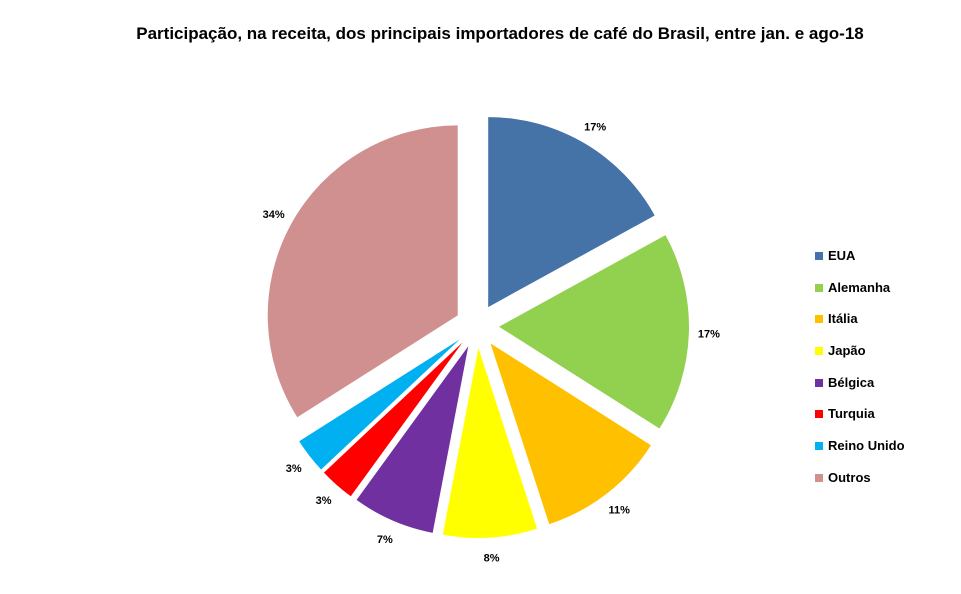 The height and width of the screenshot is (594, 961). Describe the element at coordinates (885, 262) in the screenshot. I see `legend-item-eua: EUA` at that location.